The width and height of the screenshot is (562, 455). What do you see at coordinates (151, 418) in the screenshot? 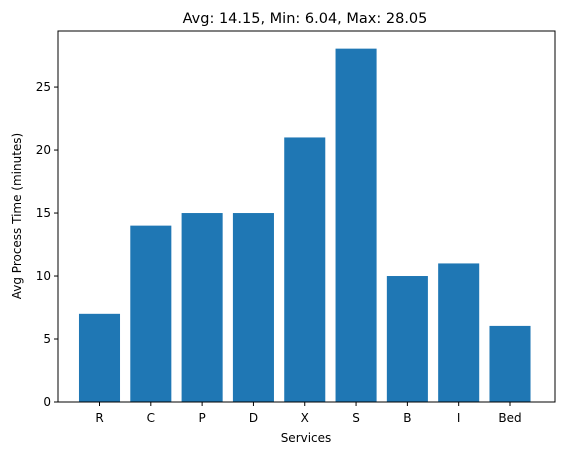
I see `x-tick-label-c: C` at bounding box center [151, 418].